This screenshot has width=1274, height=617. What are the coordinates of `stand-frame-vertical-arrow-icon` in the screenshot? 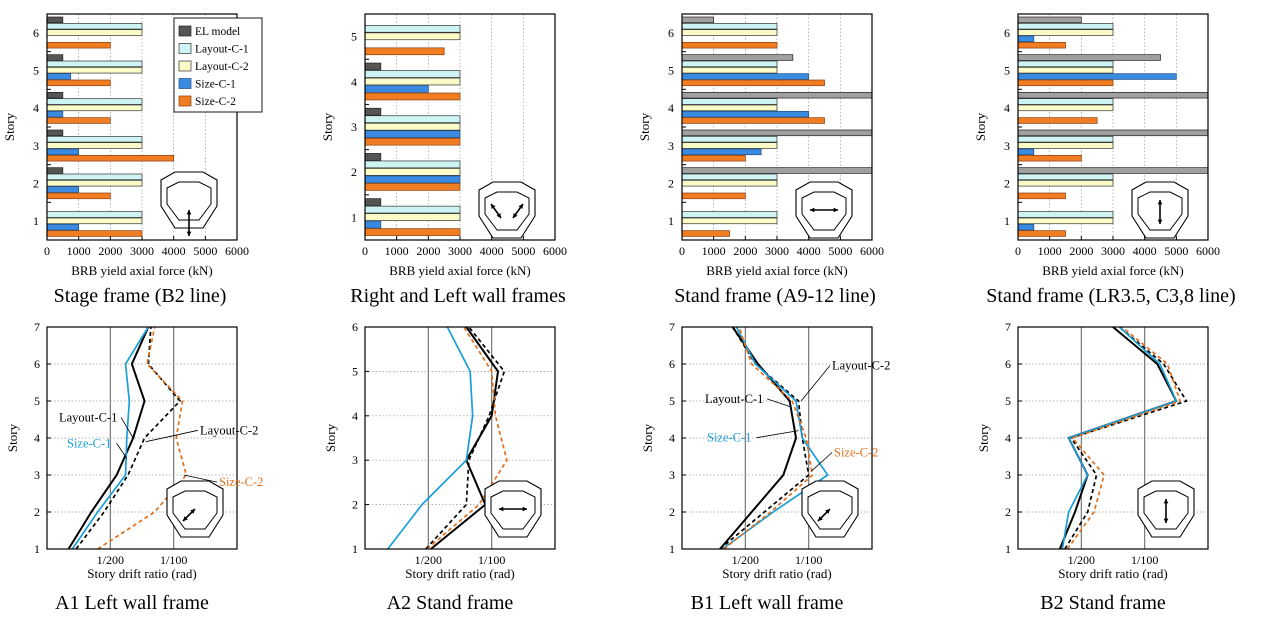 It's located at (1160, 210).